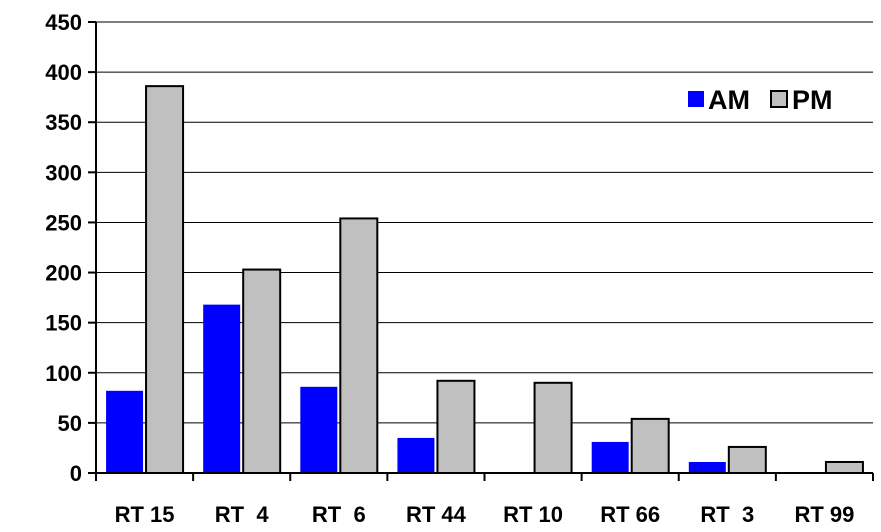 This screenshot has height=532, width=881. I want to click on x-tick-label: RT 3, so click(727, 514).